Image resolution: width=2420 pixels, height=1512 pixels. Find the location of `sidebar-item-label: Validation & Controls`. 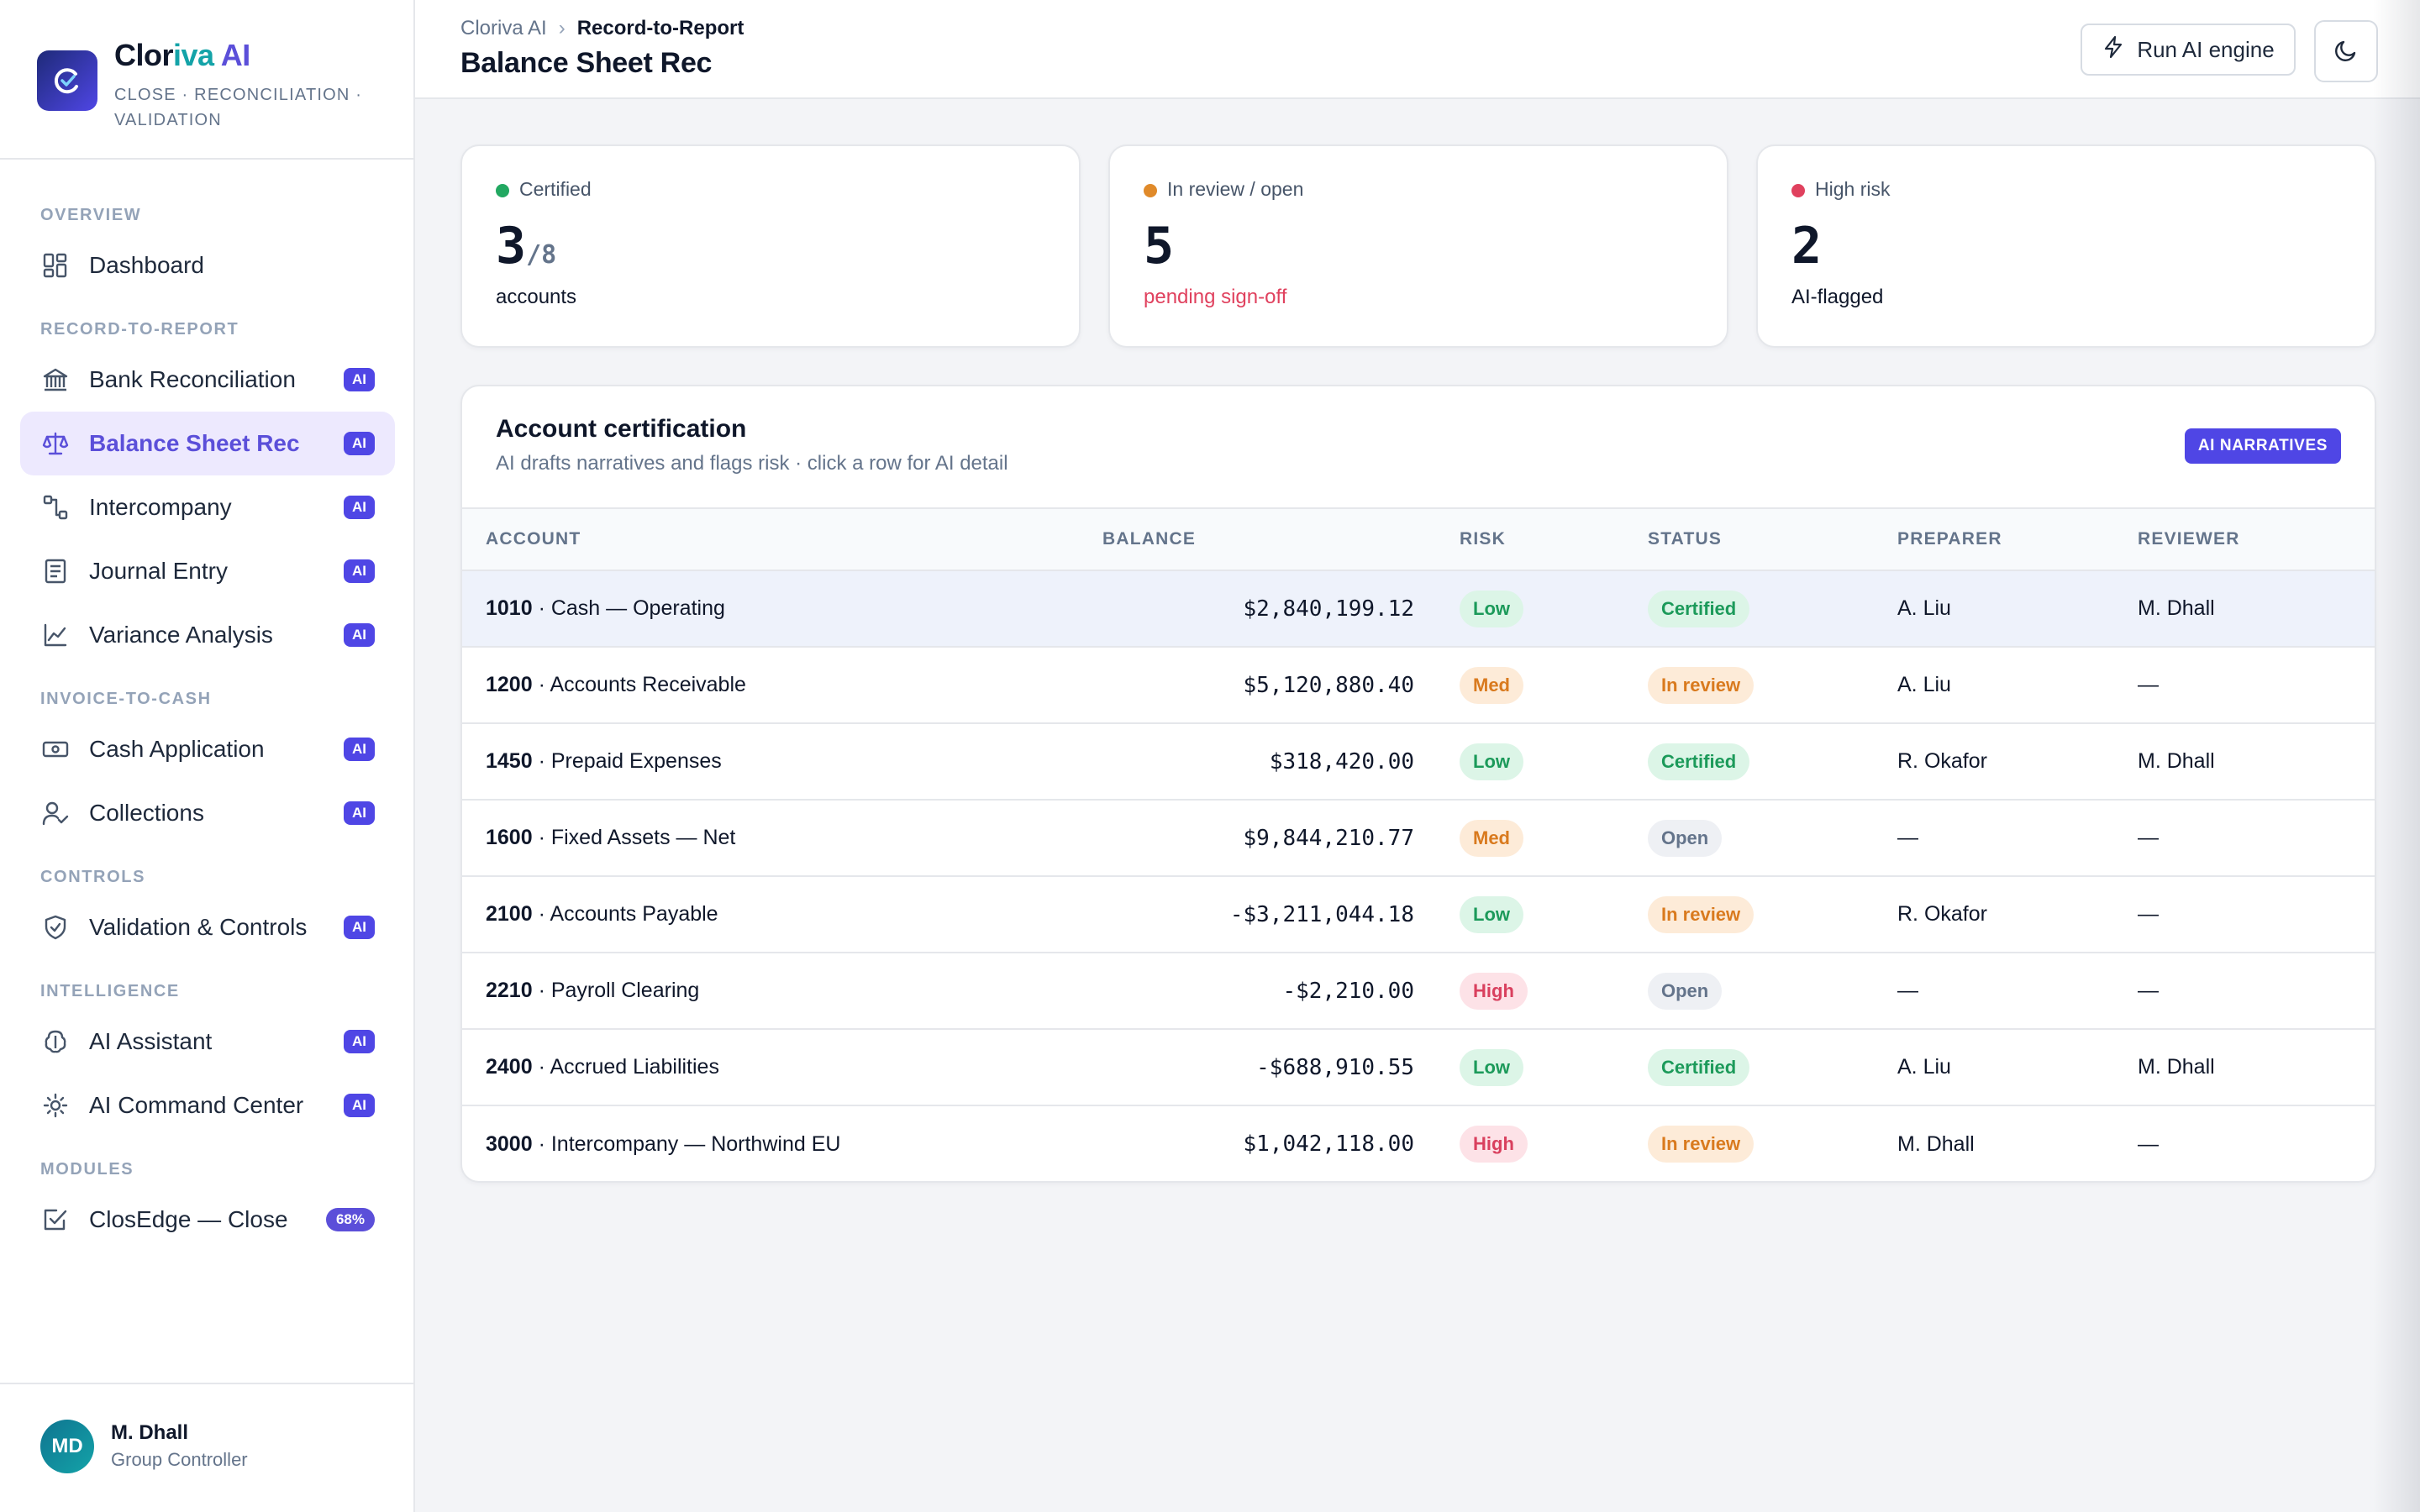

sidebar-item-label: Validation & Controls is located at coordinates (199, 927).